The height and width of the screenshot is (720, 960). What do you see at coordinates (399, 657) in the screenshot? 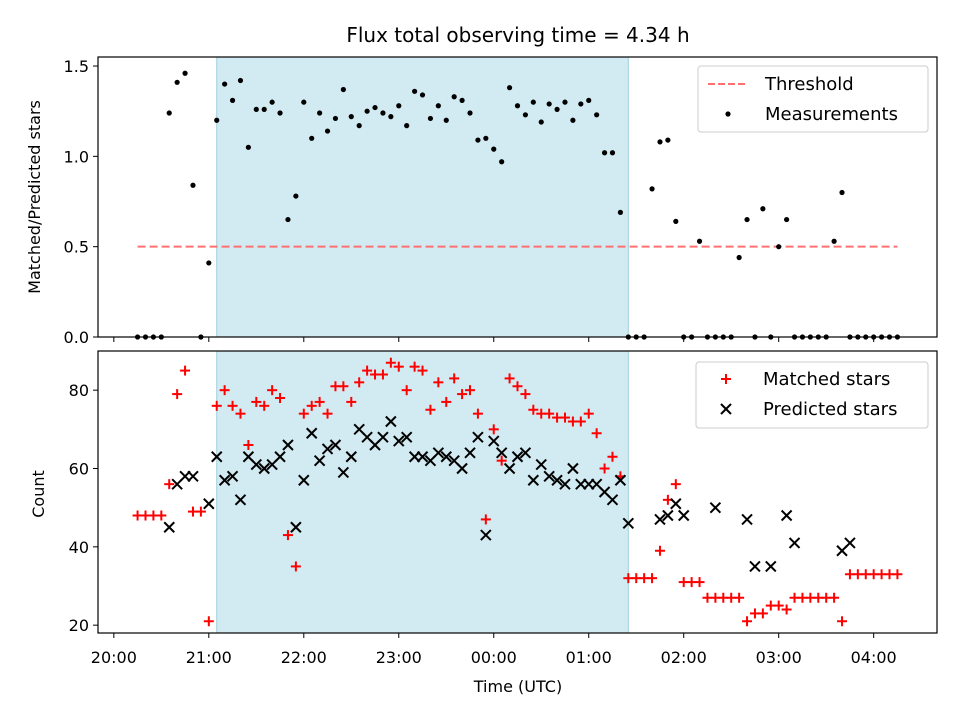
I see `x-tick-label: 23:00` at bounding box center [399, 657].